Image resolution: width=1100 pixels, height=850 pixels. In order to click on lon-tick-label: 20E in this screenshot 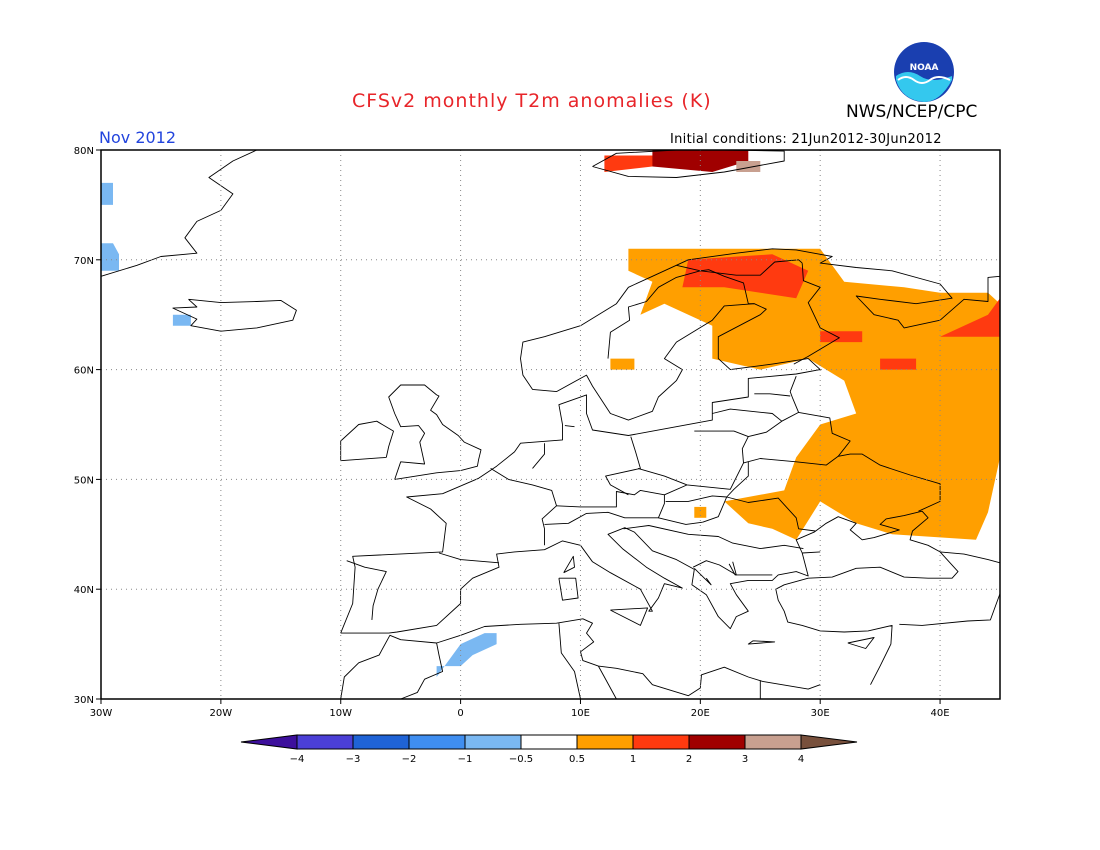, I will do `click(700, 713)`.